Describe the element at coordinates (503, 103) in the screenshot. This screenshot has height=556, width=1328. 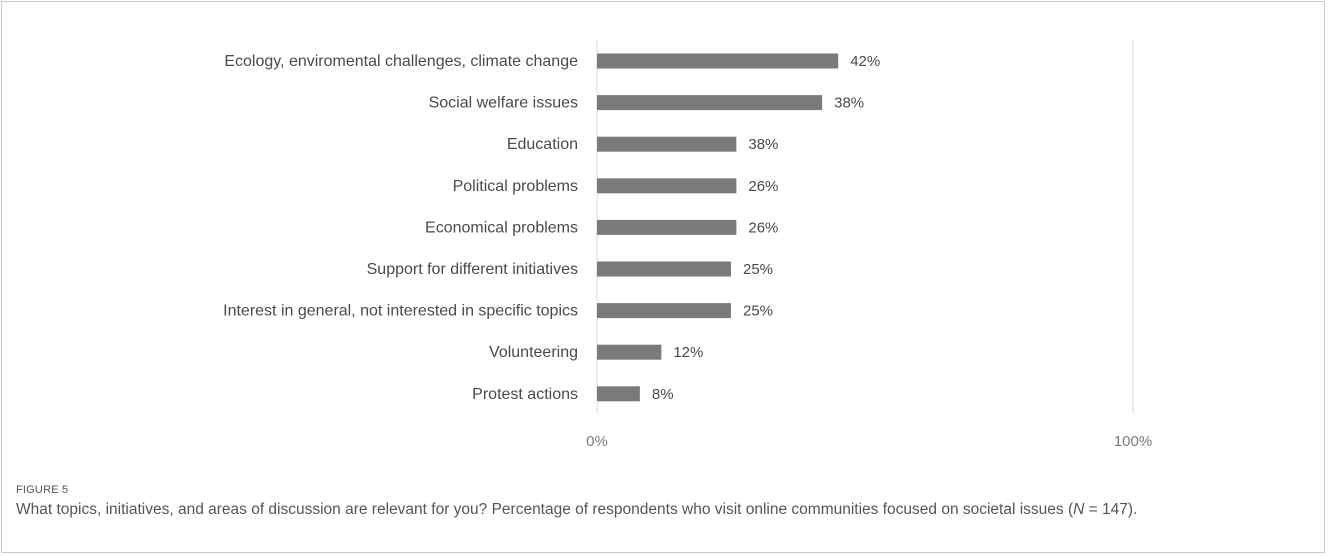
I see `category-label: Social welfare issues` at that location.